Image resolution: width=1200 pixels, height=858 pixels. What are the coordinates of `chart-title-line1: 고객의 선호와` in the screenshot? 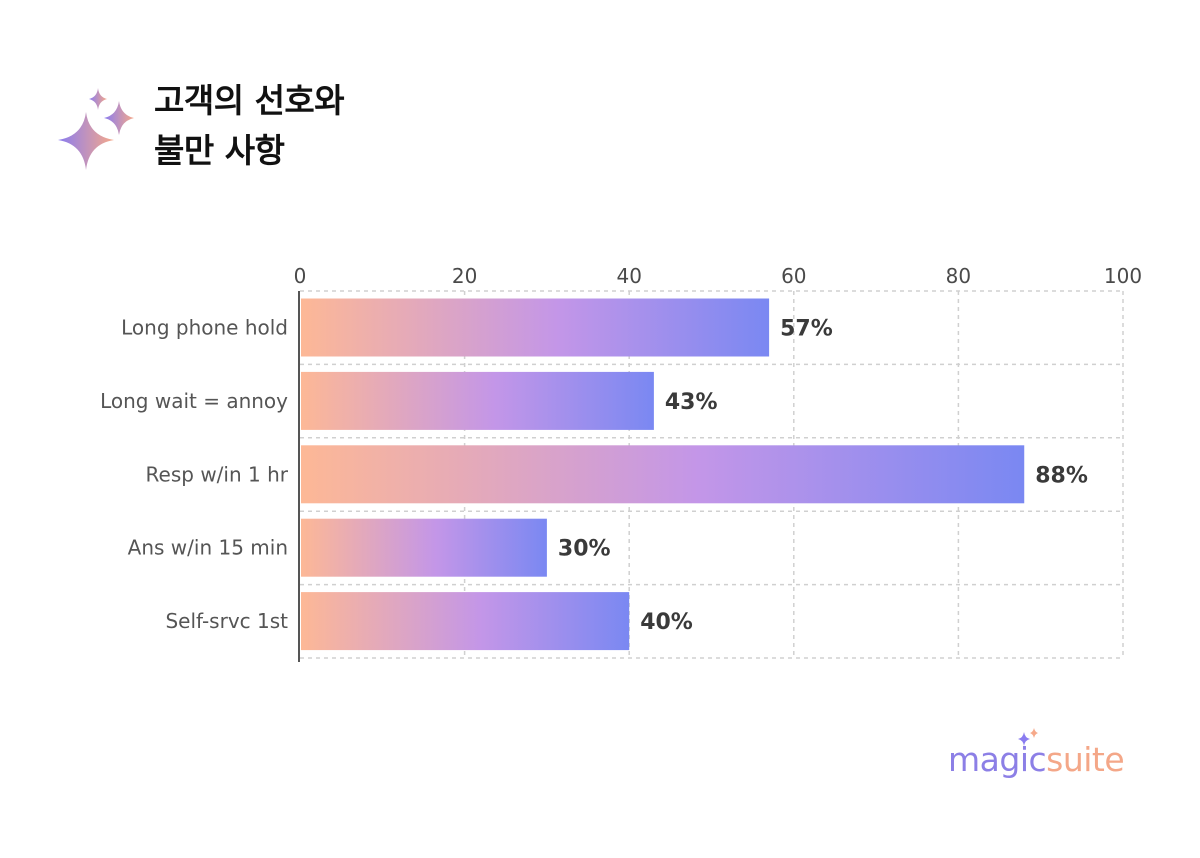 It's located at (249, 100).